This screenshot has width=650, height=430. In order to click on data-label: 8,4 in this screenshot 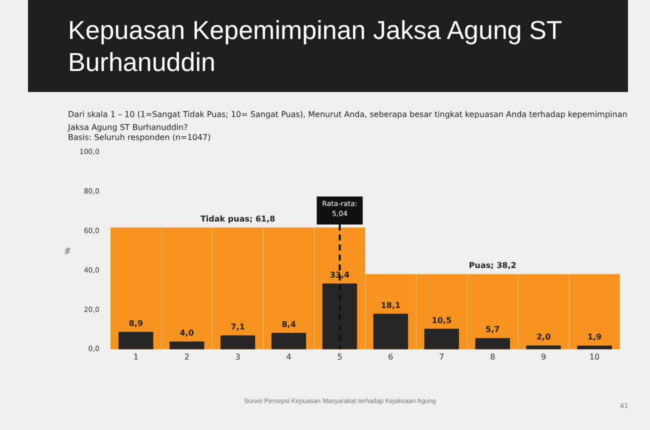, I will do `click(289, 324)`.